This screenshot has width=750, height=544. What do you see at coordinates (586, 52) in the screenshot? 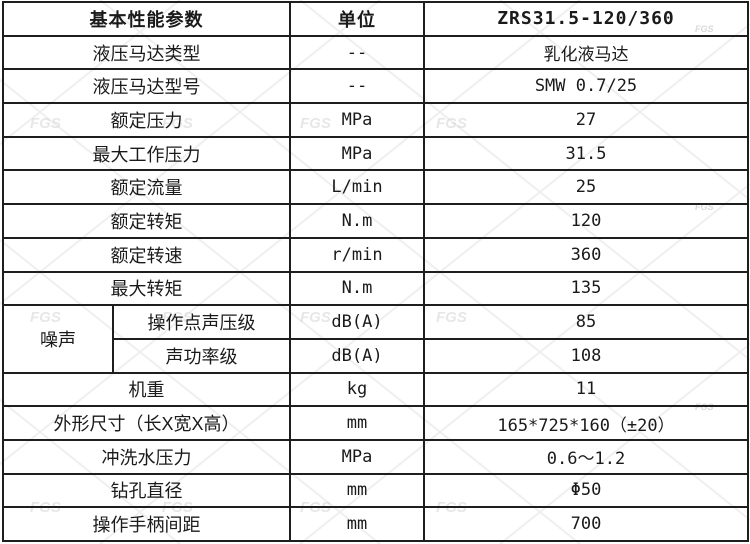
I see `value-cell: 乳化液马达` at bounding box center [586, 52].